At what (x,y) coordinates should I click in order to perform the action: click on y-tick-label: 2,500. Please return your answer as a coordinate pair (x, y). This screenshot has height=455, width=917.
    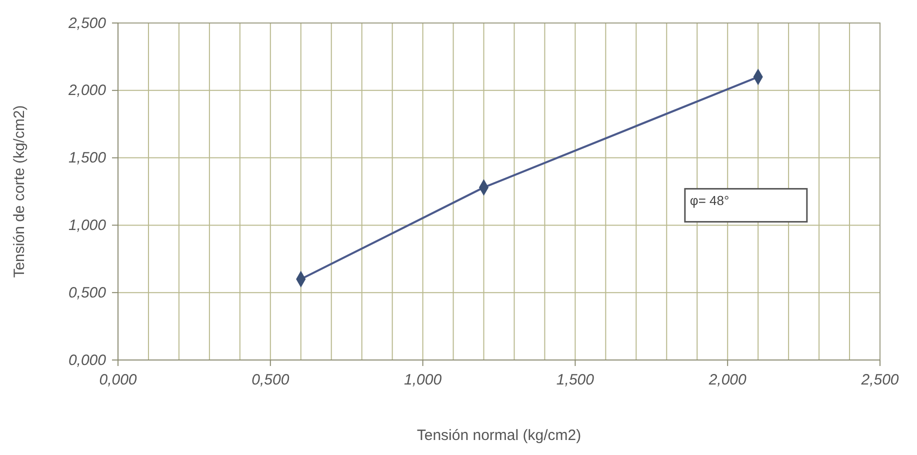
    Looking at the image, I should click on (87, 23).